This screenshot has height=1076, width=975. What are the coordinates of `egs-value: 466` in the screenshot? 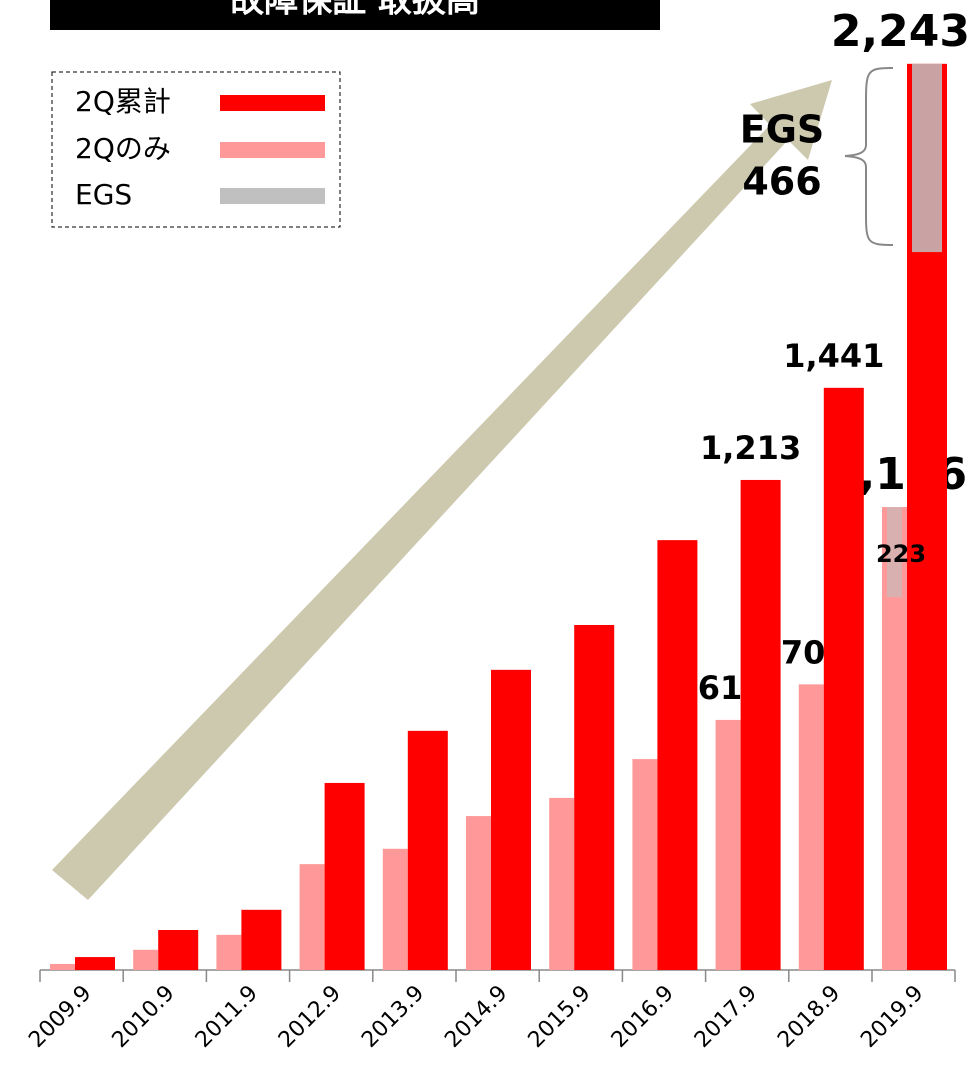 It's located at (781, 182).